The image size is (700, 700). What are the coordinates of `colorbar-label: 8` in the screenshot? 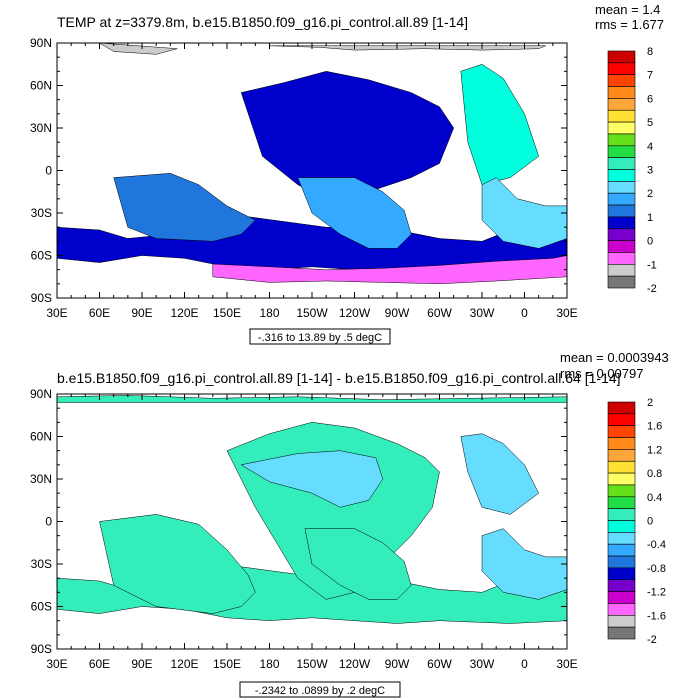 It's located at (650, 52).